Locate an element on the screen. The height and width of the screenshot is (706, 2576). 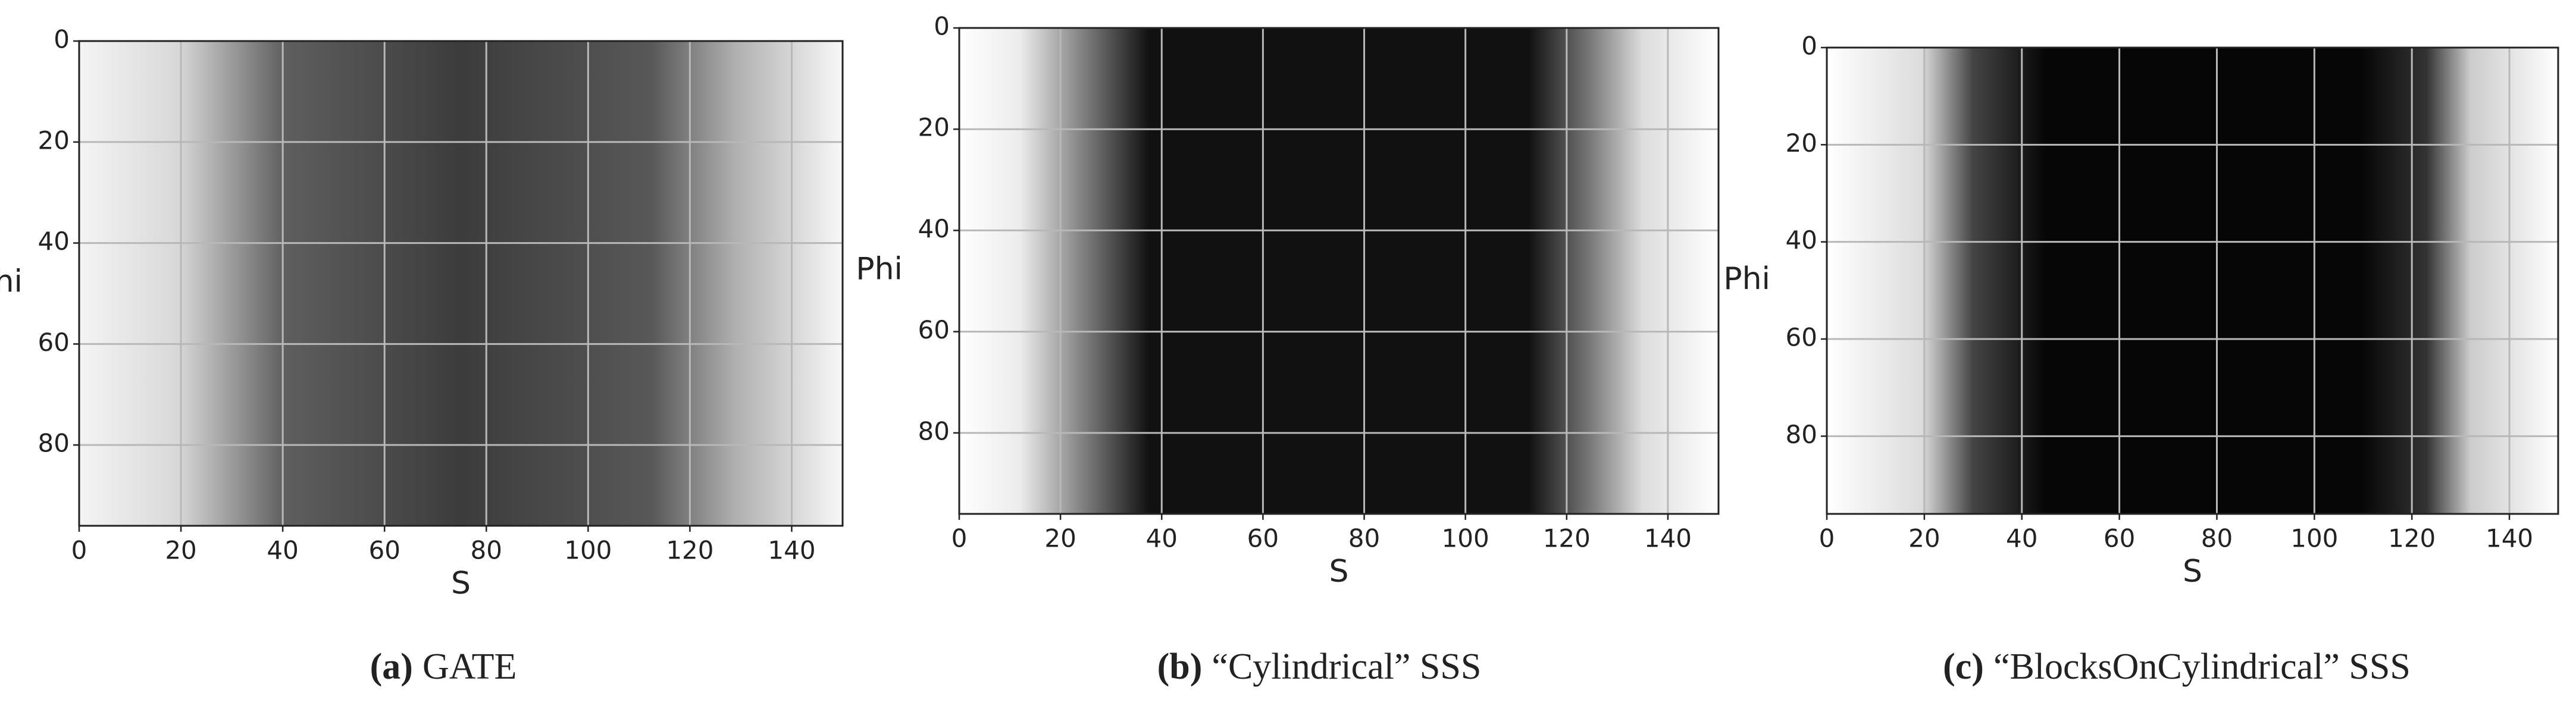
caption: (a) GATE is located at coordinates (443, 667).